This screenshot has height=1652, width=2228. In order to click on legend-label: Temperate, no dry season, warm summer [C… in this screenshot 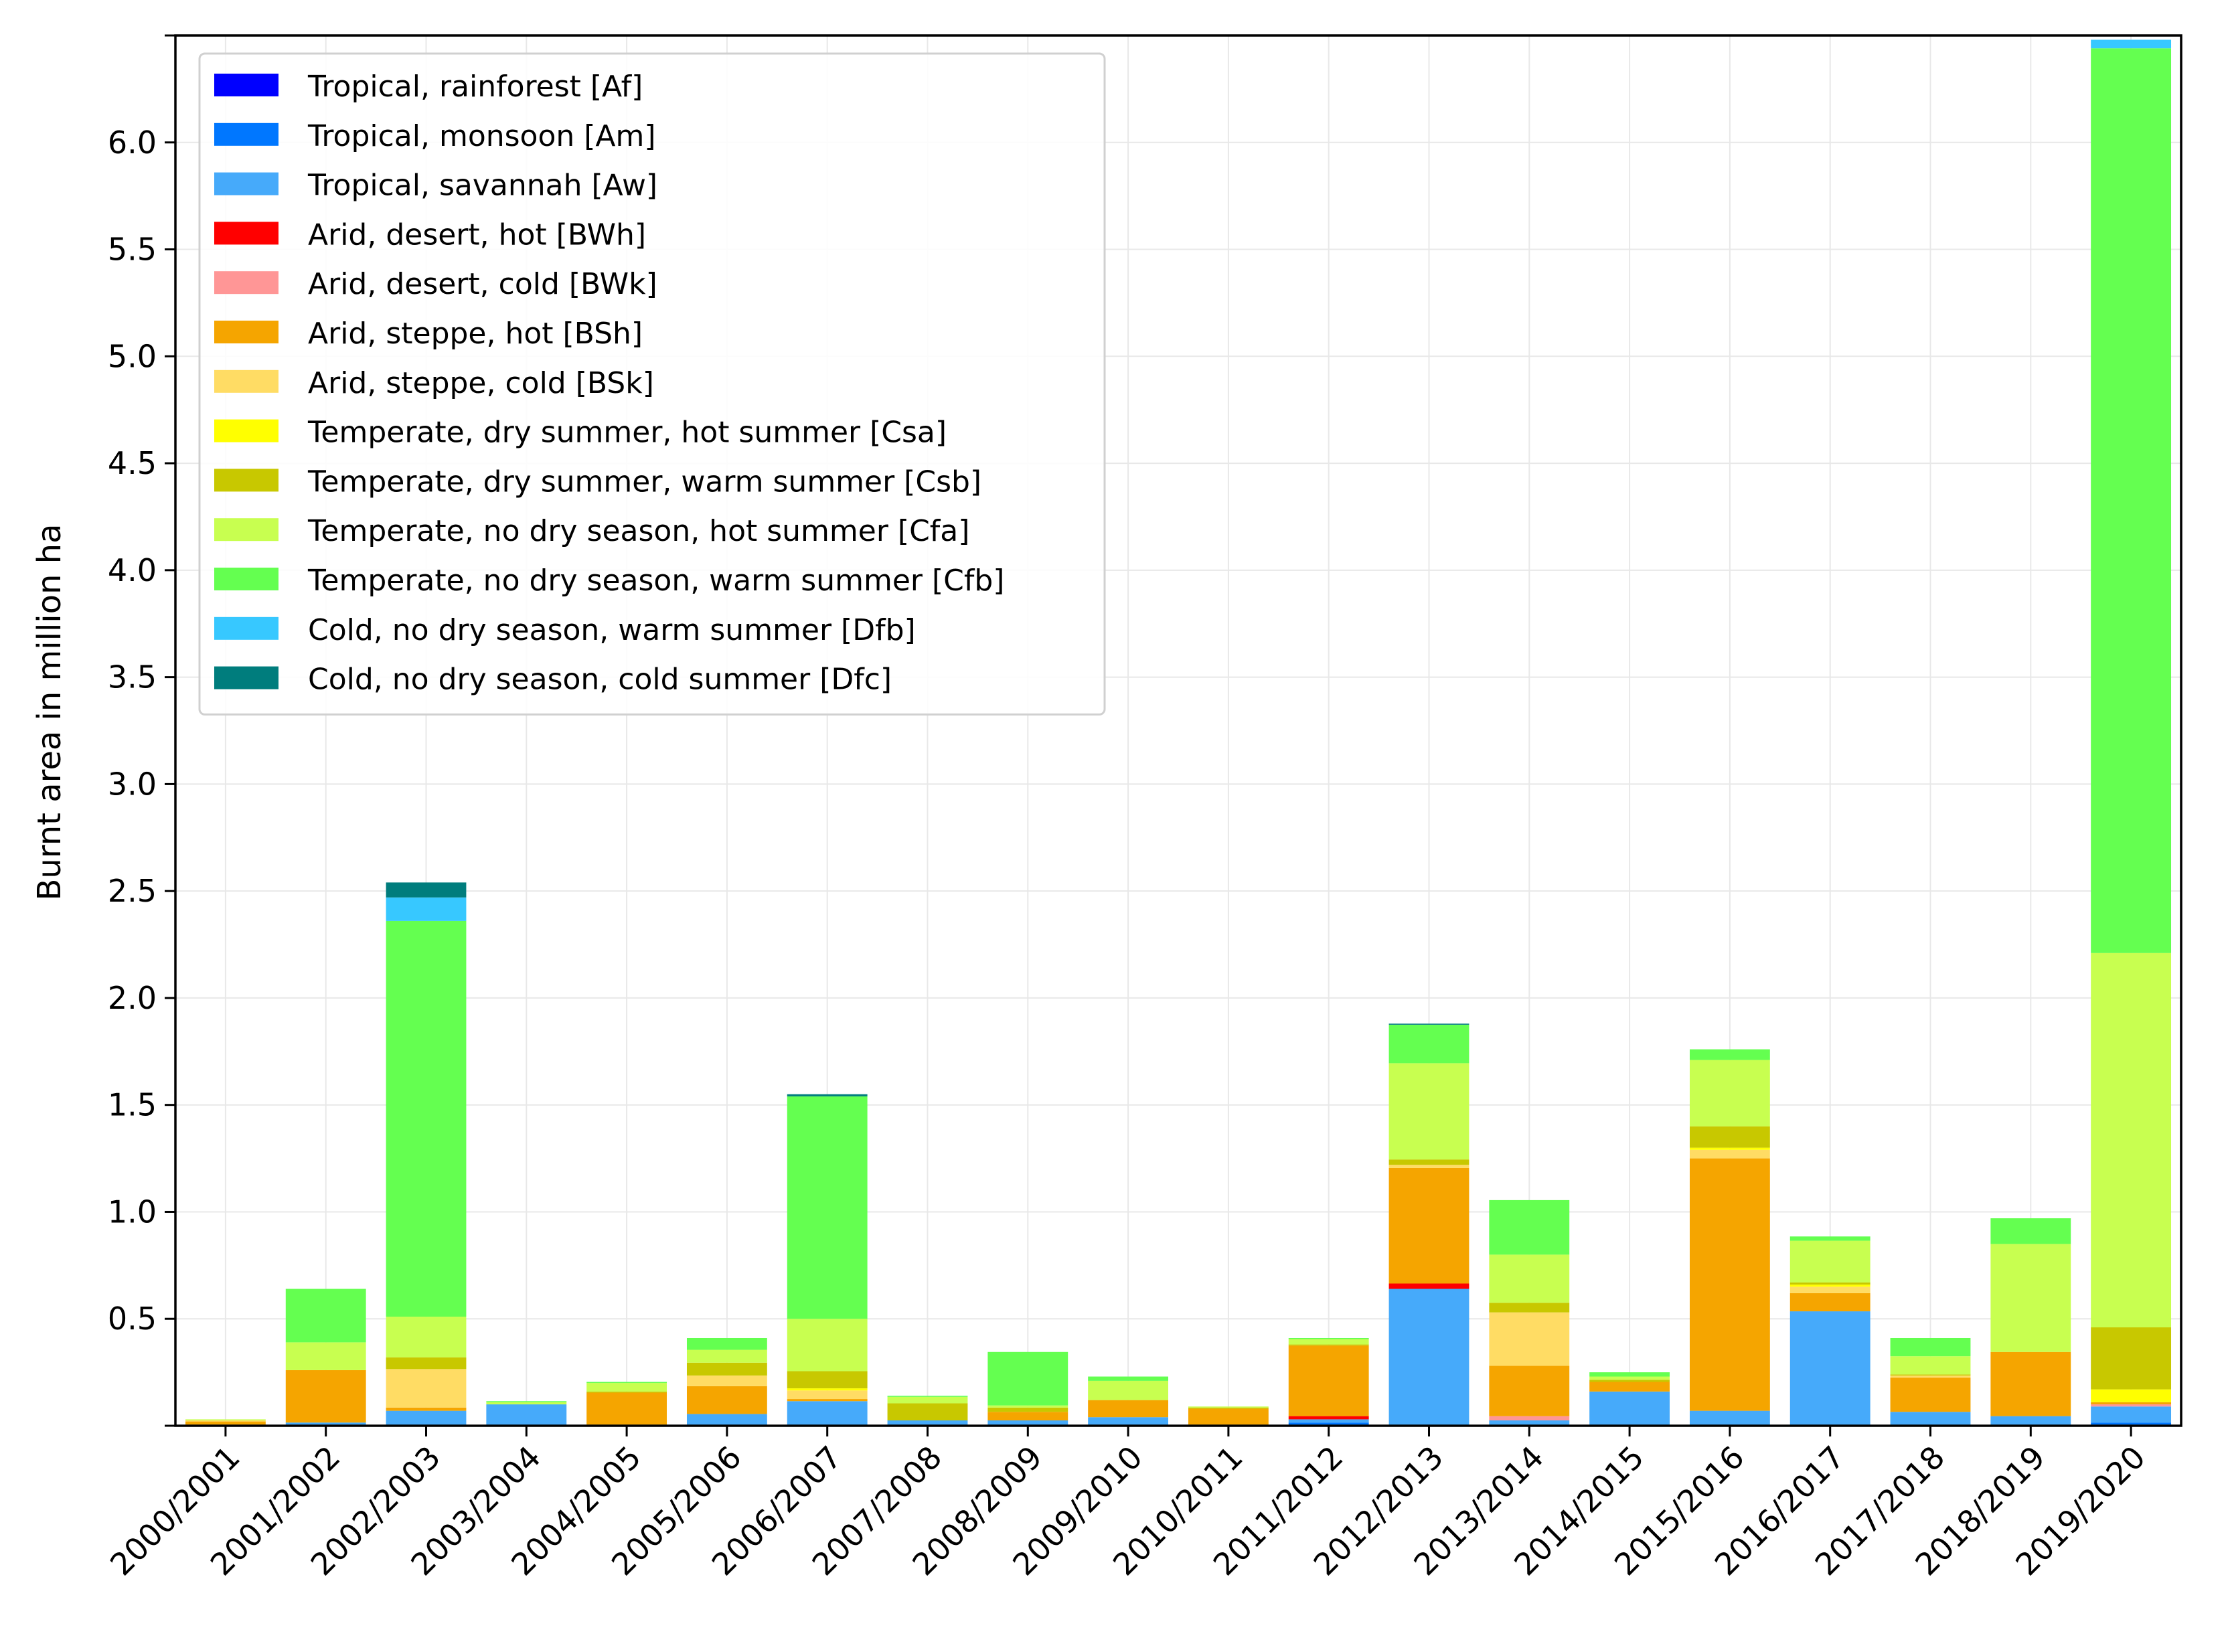, I will do `click(655, 581)`.